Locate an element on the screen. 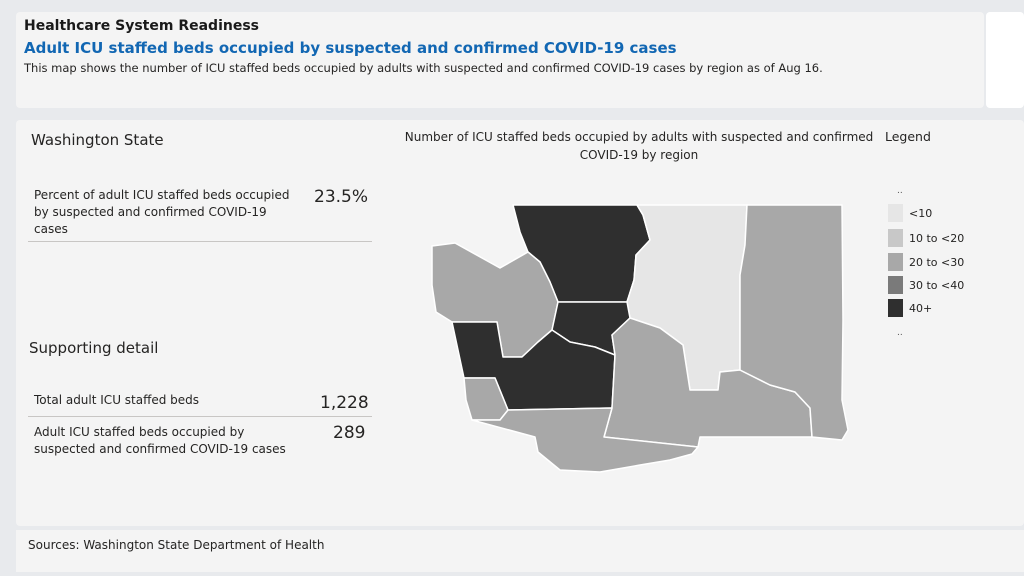 The image size is (1024, 576). kpi-value: 23.5% is located at coordinates (341, 197).